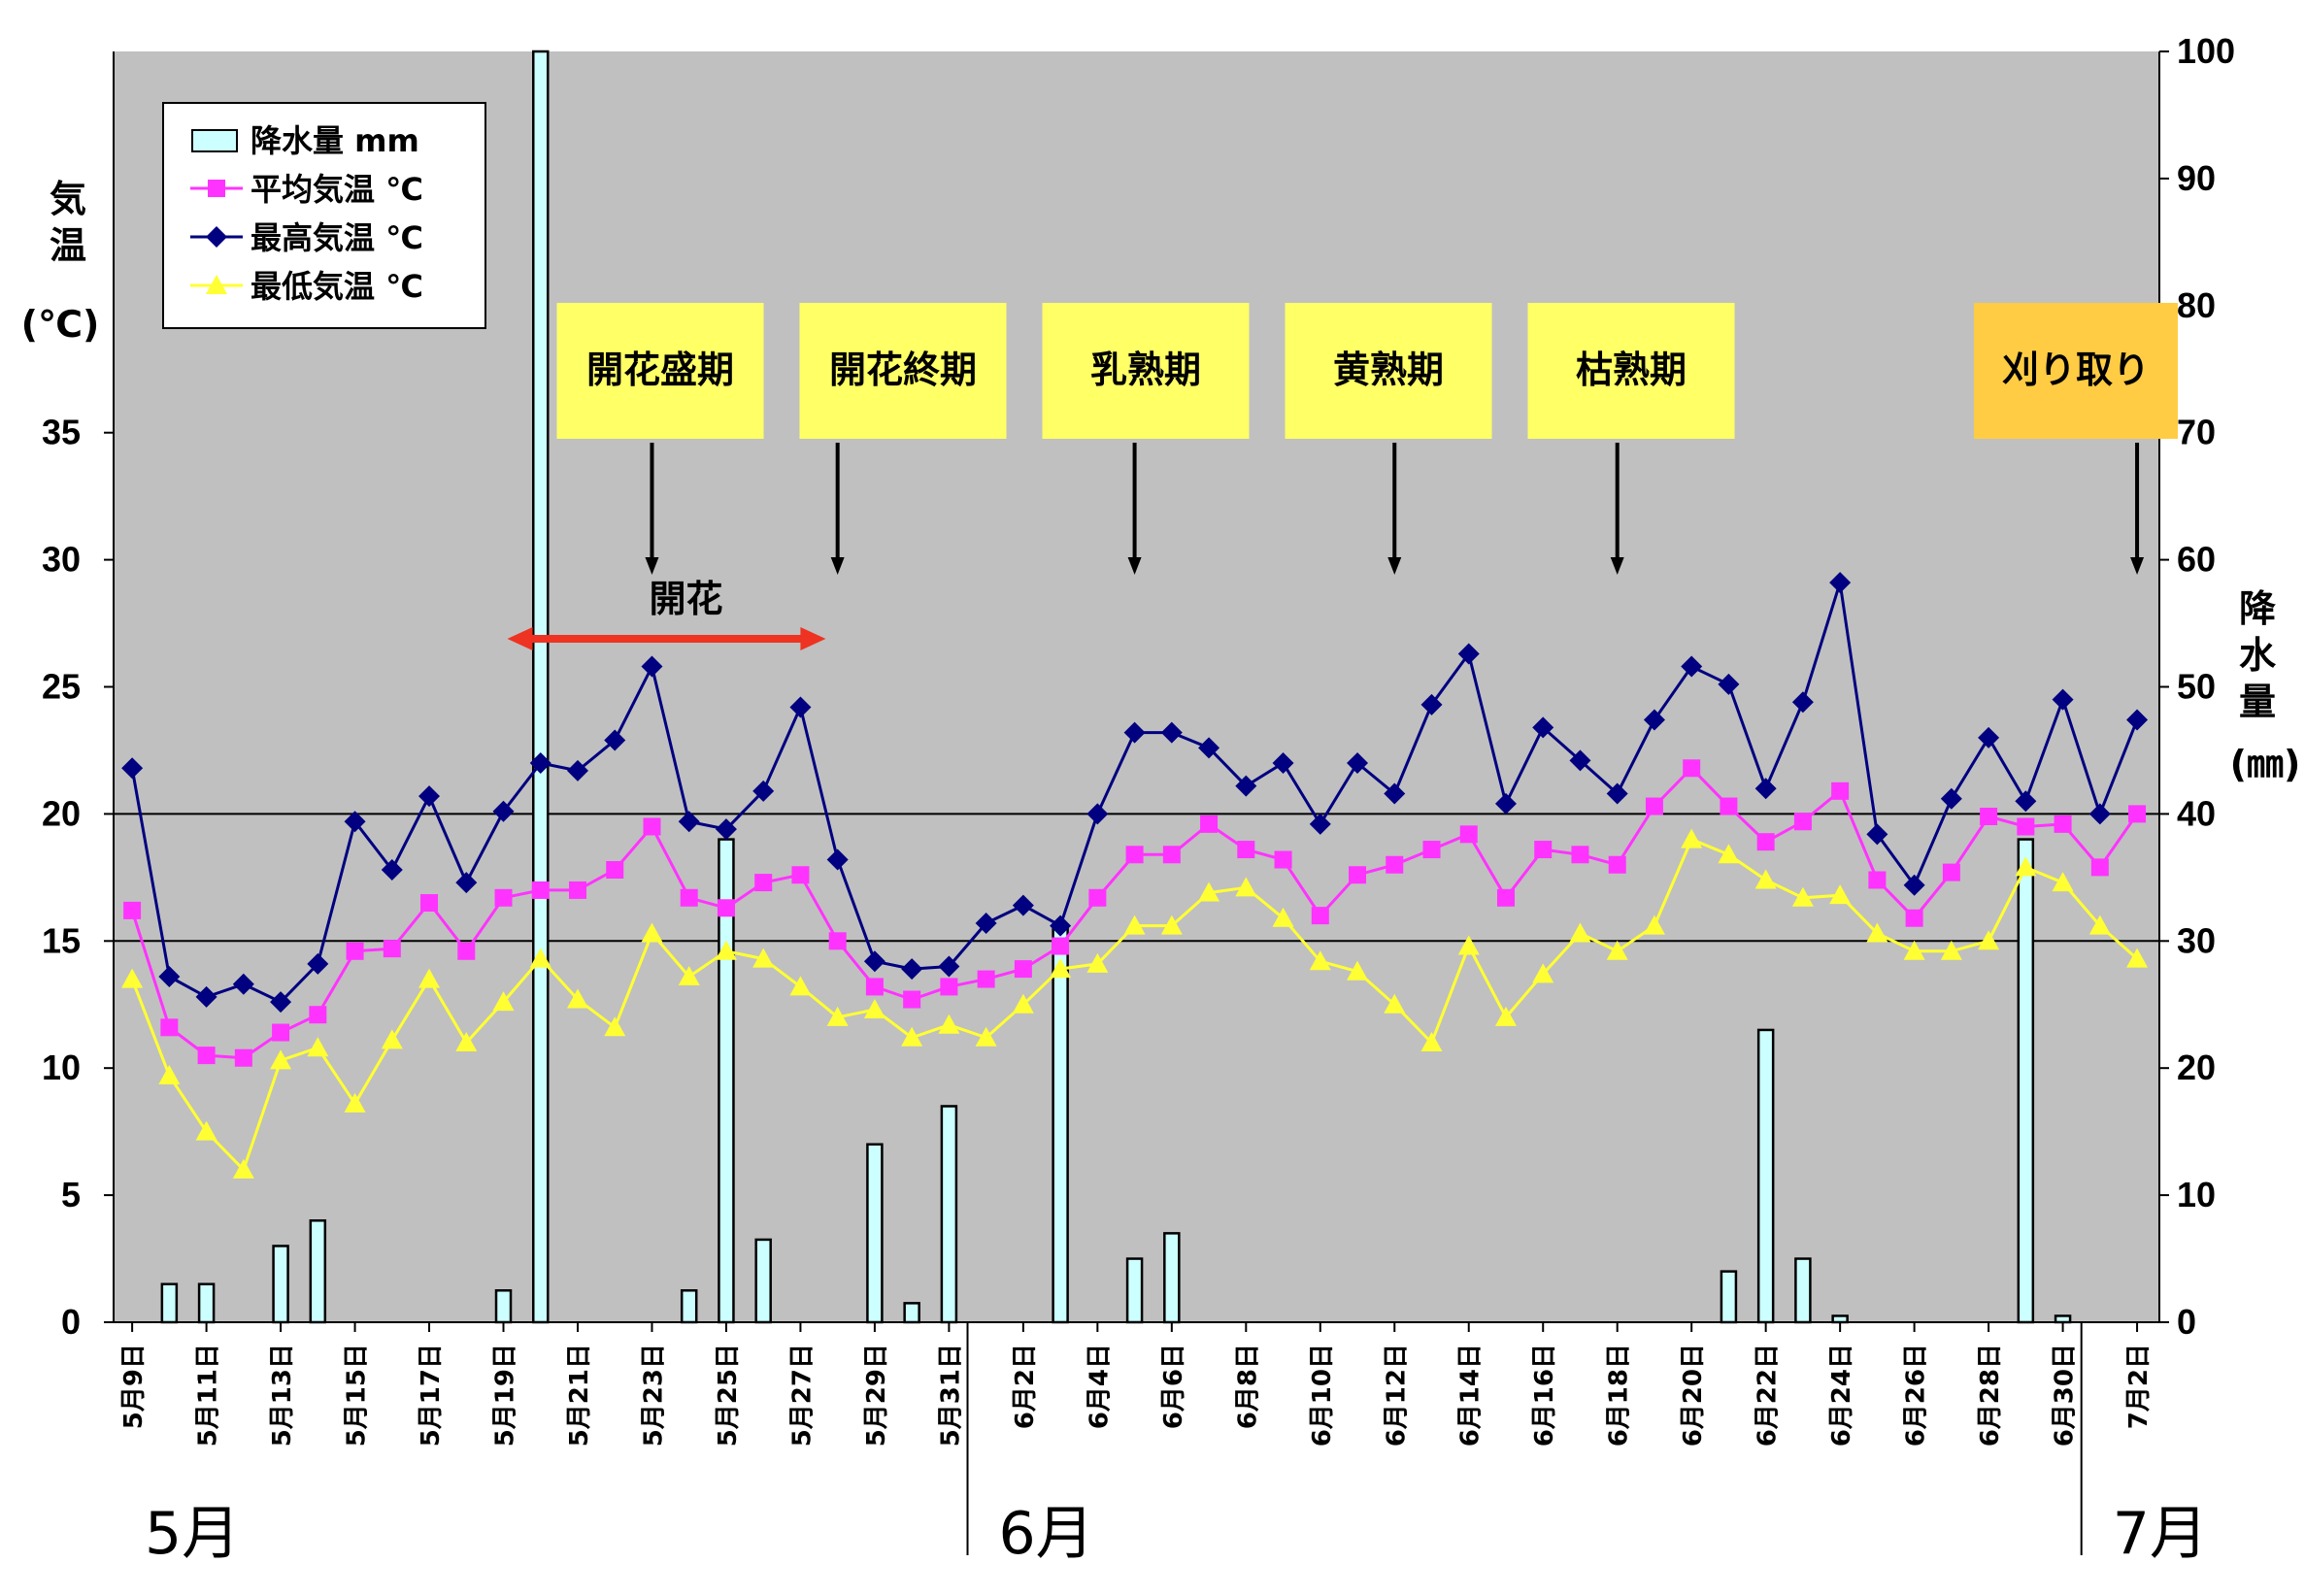 This screenshot has height=1596, width=2305. What do you see at coordinates (282, 1395) in the screenshot?
I see `x-tick-label: 5月13日` at bounding box center [282, 1395].